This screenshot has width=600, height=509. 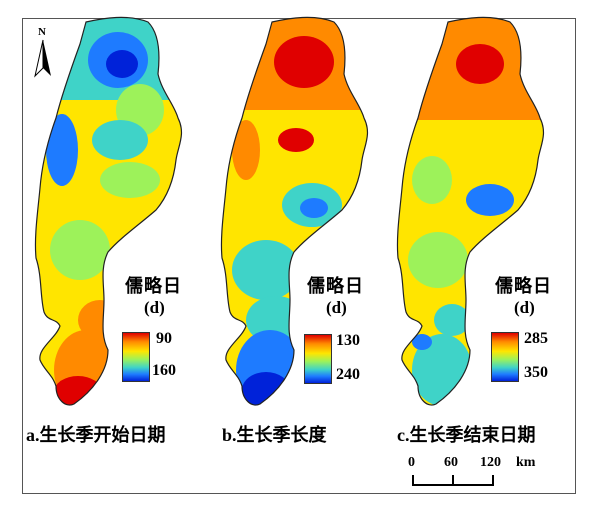 What do you see at coordinates (526, 462) in the screenshot?
I see `scale-unit: km` at bounding box center [526, 462].